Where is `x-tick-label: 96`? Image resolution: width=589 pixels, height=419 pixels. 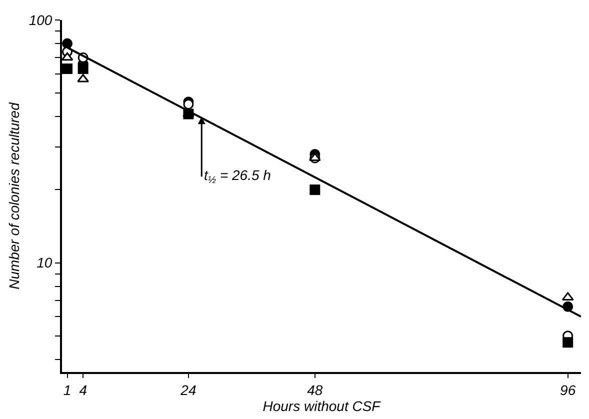
x-tick-label: 96 is located at coordinates (568, 390).